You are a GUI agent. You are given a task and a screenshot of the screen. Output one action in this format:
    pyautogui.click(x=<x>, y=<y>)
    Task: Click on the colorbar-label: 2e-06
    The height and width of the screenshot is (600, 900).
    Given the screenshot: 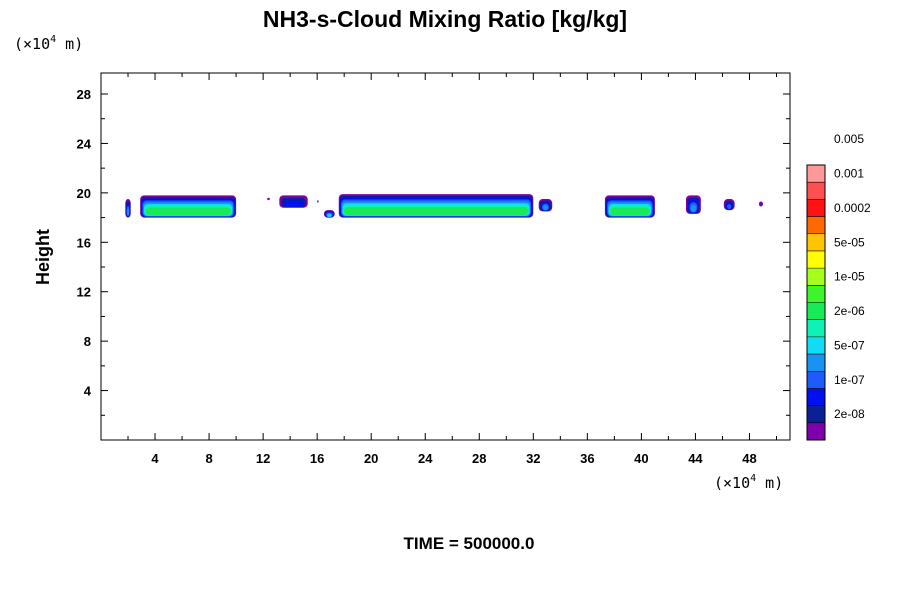 What is the action you would take?
    pyautogui.click(x=849, y=311)
    